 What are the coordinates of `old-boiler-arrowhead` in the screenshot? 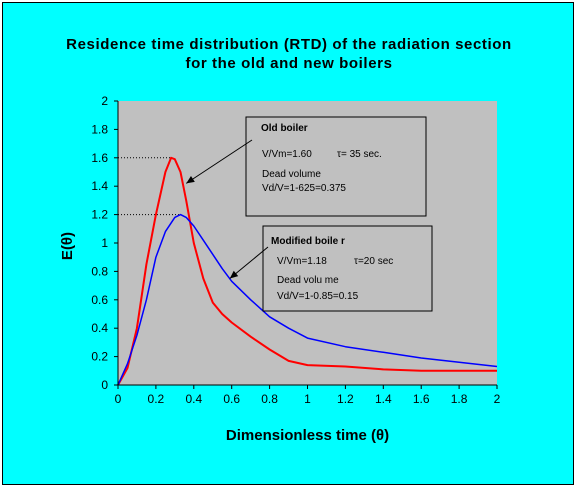 It's located at (190, 180).